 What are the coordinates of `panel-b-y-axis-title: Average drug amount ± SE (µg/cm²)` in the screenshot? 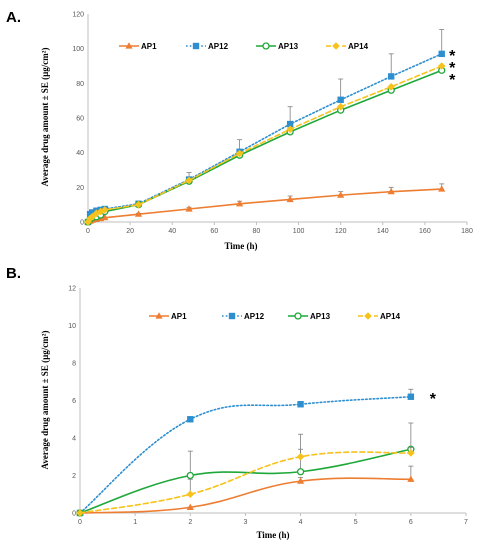 It's located at (45, 400).